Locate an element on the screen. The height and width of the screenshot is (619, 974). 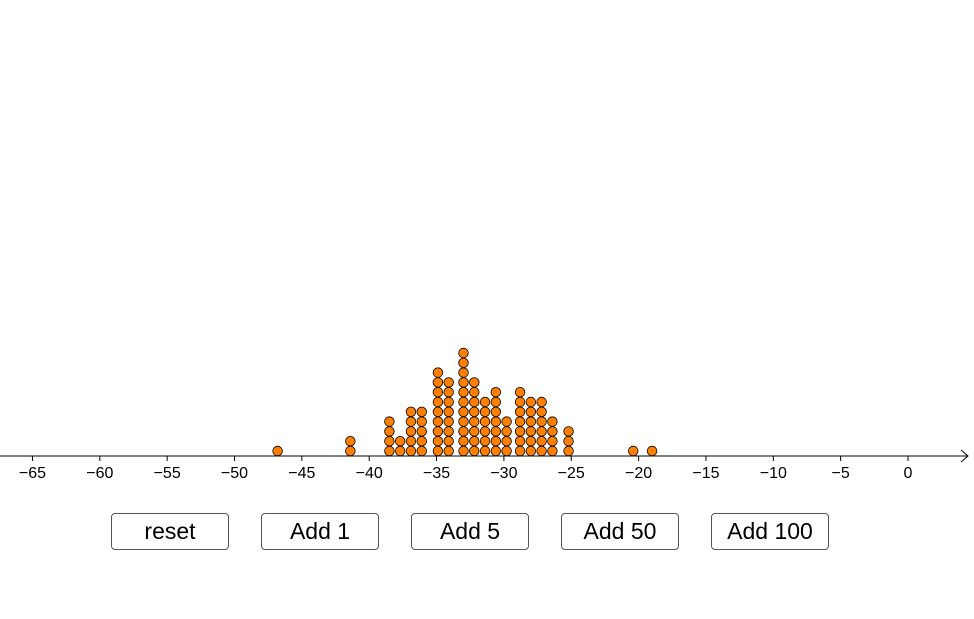
x-tick-label: −40 is located at coordinates (369, 473).